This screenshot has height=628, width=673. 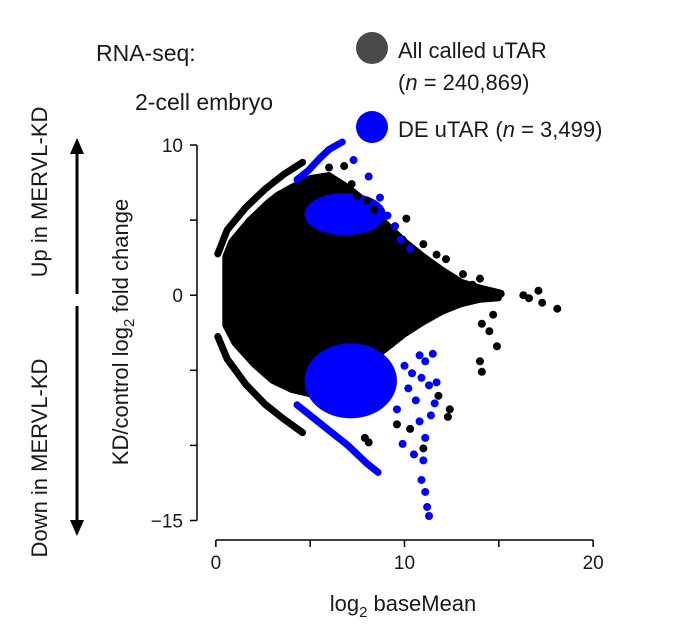 I want to click on y-axis-title-sub: 2, so click(x=129, y=323).